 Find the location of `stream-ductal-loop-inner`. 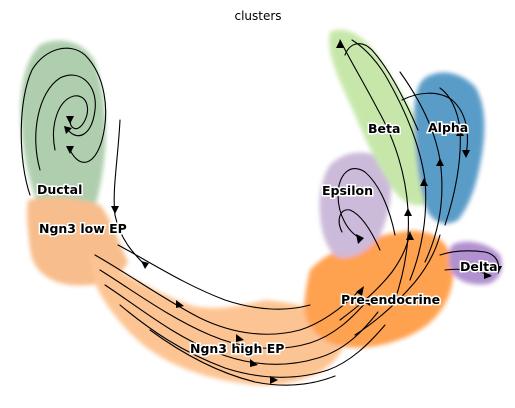

stream-ductal-loop-inner is located at coordinates (70, 123).